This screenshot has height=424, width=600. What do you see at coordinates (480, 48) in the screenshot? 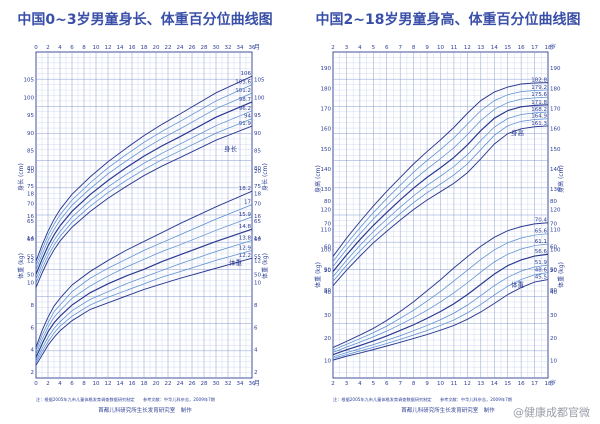
I see `x-tick-label-top: 13` at bounding box center [480, 48].